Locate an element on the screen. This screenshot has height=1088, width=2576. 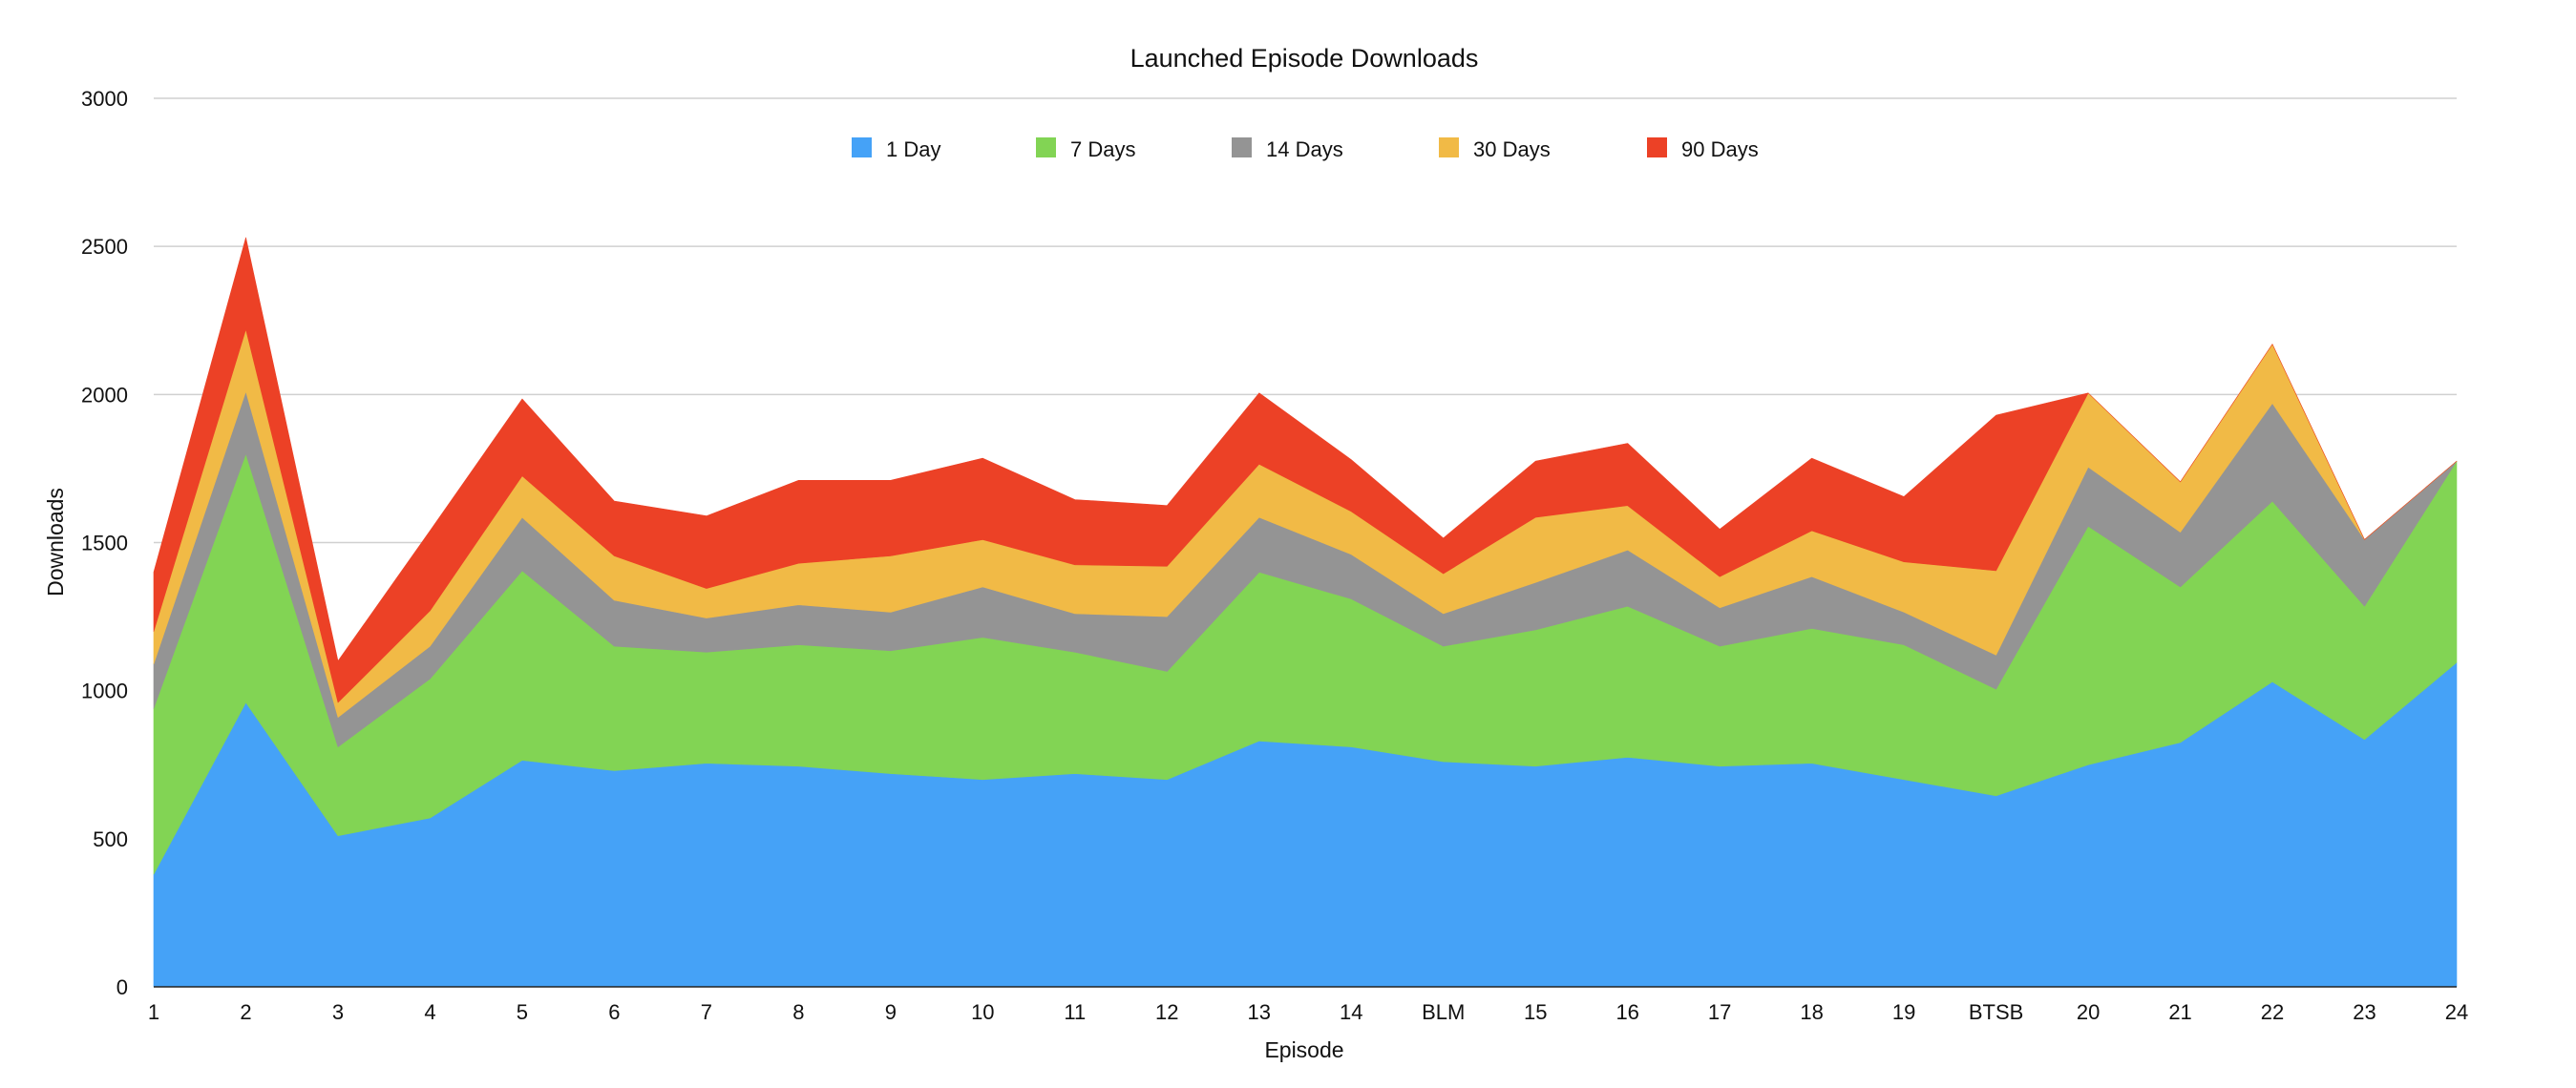
x-tick-label: 18 is located at coordinates (1811, 1012).